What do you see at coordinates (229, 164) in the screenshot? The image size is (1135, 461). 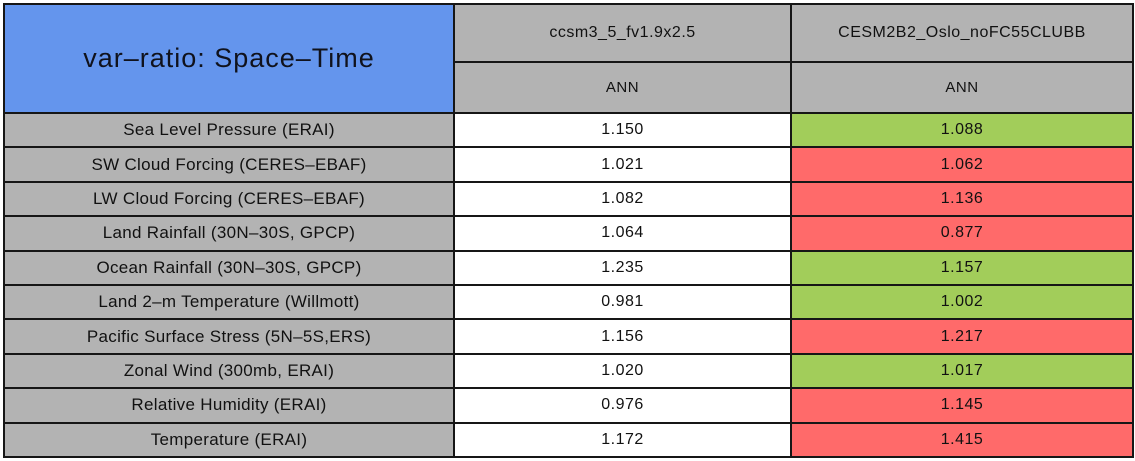 I see `metric-label: SW Cloud Forcing (CERES–EBAF)` at bounding box center [229, 164].